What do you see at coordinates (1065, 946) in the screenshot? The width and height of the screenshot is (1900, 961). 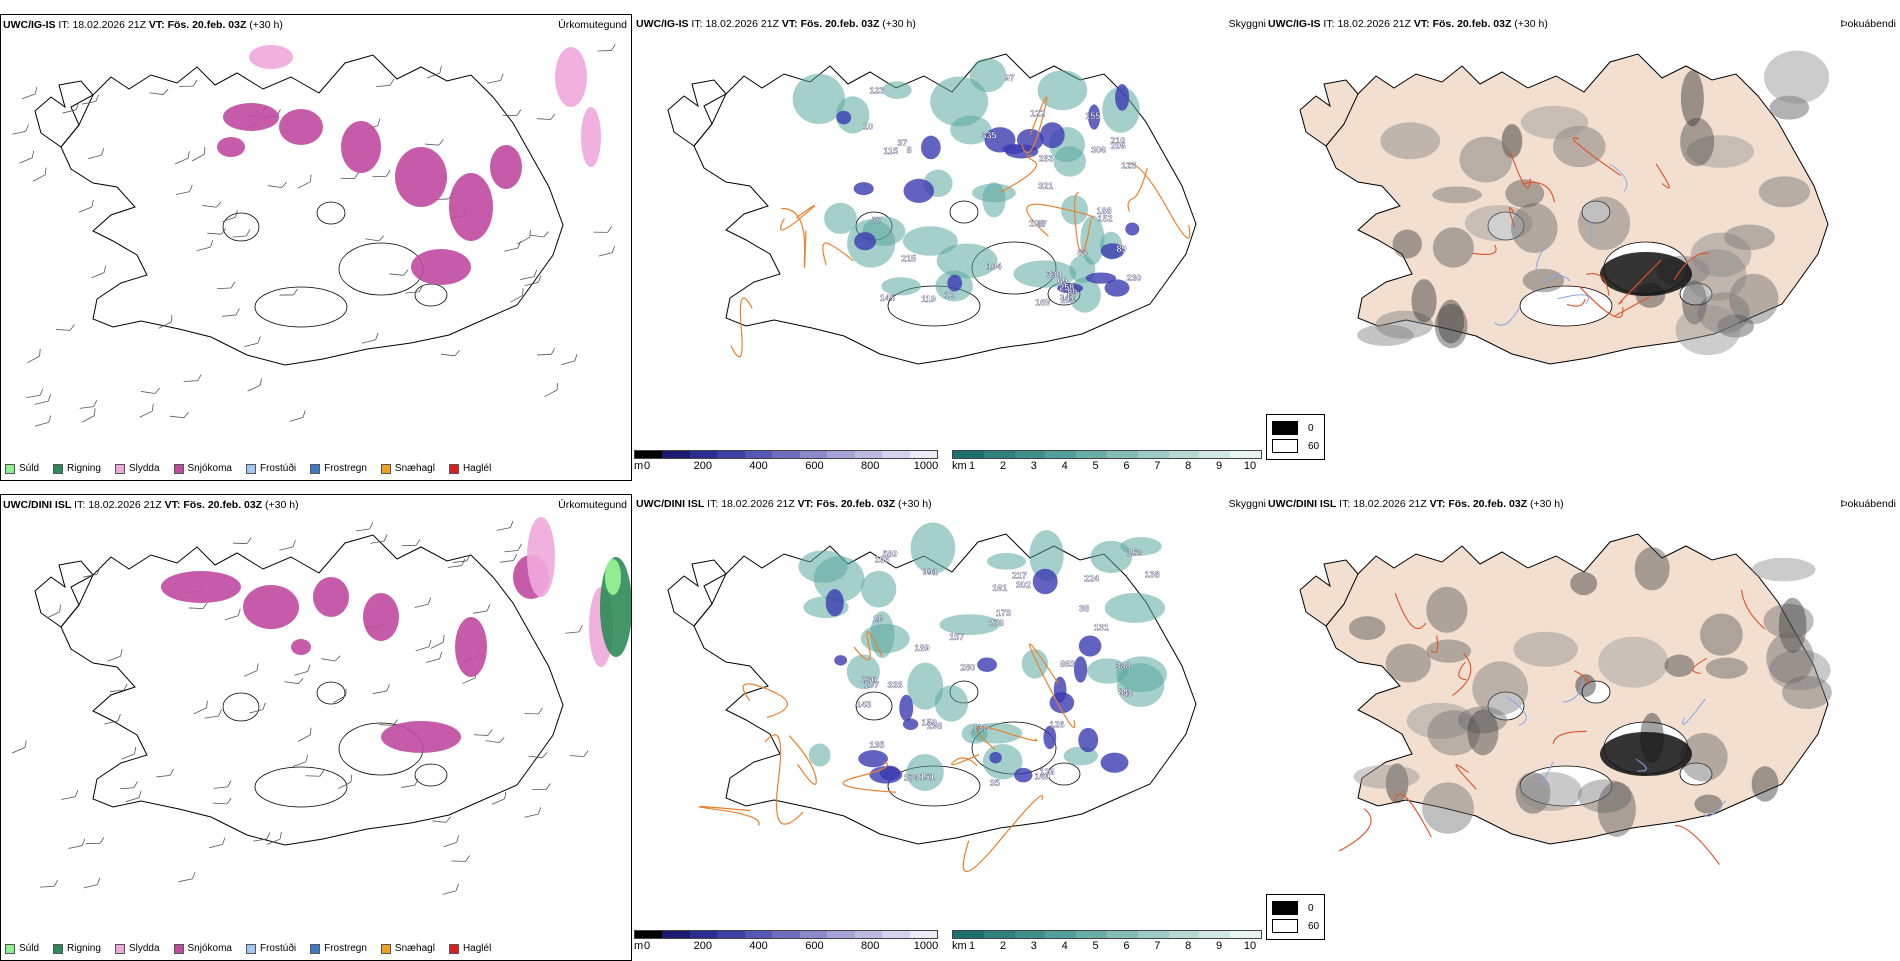 I see `colorbar-tick: 4` at bounding box center [1065, 946].